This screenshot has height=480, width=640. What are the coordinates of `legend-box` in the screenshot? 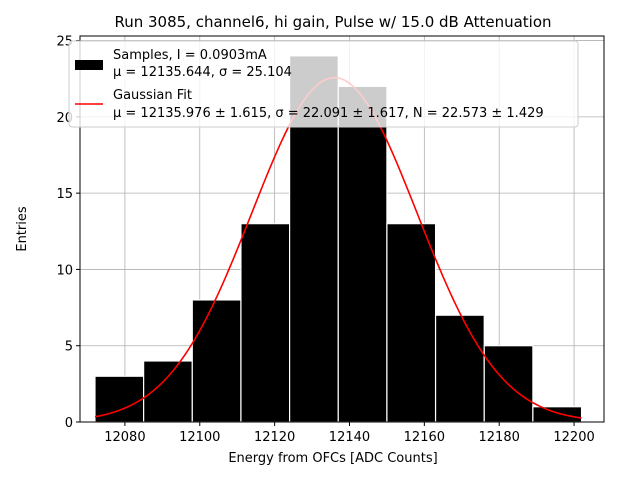 It's located at (323, 84).